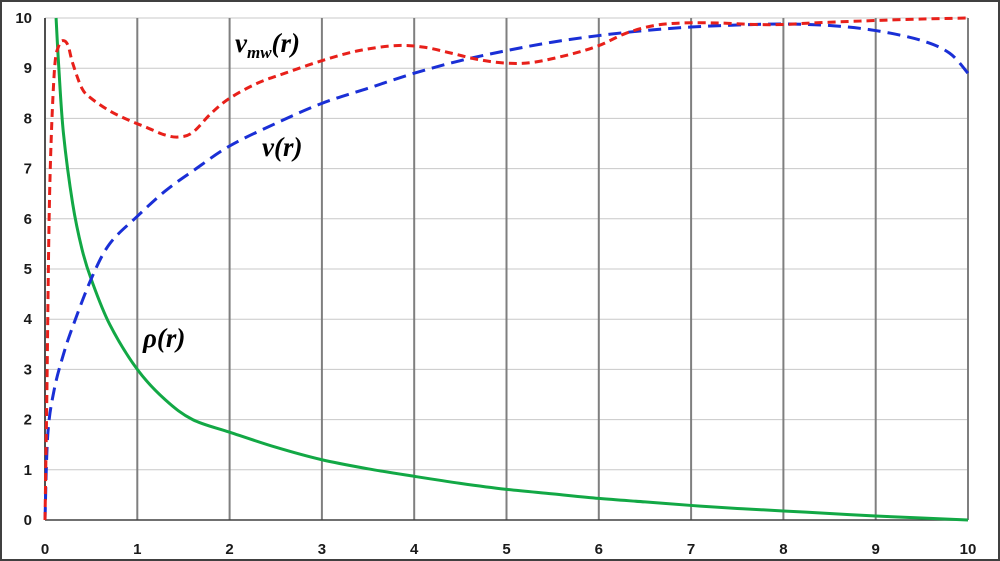 Image resolution: width=1000 pixels, height=561 pixels. Describe the element at coordinates (968, 549) in the screenshot. I see `x-tick-label-10: 10` at that location.